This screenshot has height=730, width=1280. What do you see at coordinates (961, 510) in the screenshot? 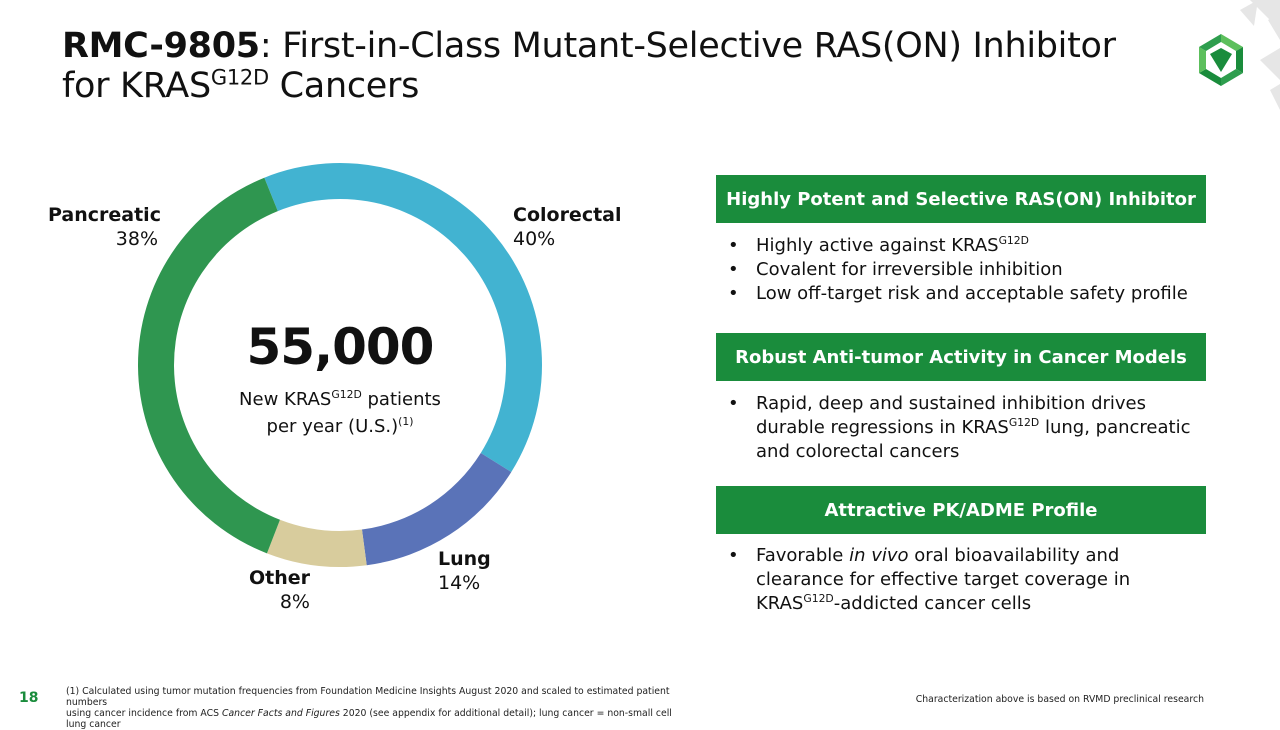
I see `panel-header-pk: Attractive PK/ADME Profile` at bounding box center [961, 510].